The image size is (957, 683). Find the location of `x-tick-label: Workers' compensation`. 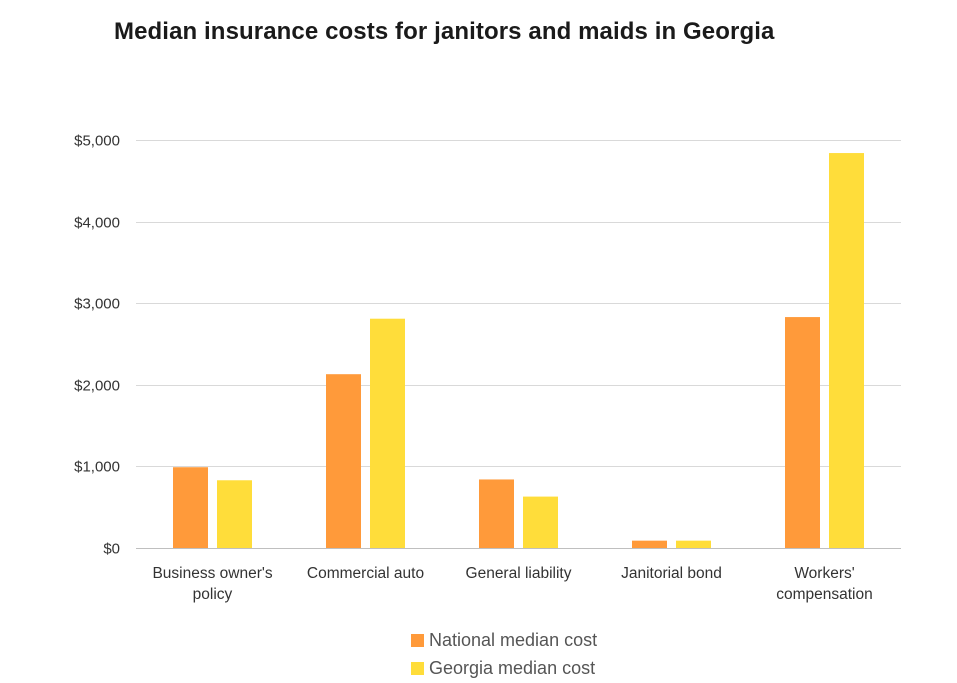

x-tick-label: Workers' compensation is located at coordinates (824, 584).